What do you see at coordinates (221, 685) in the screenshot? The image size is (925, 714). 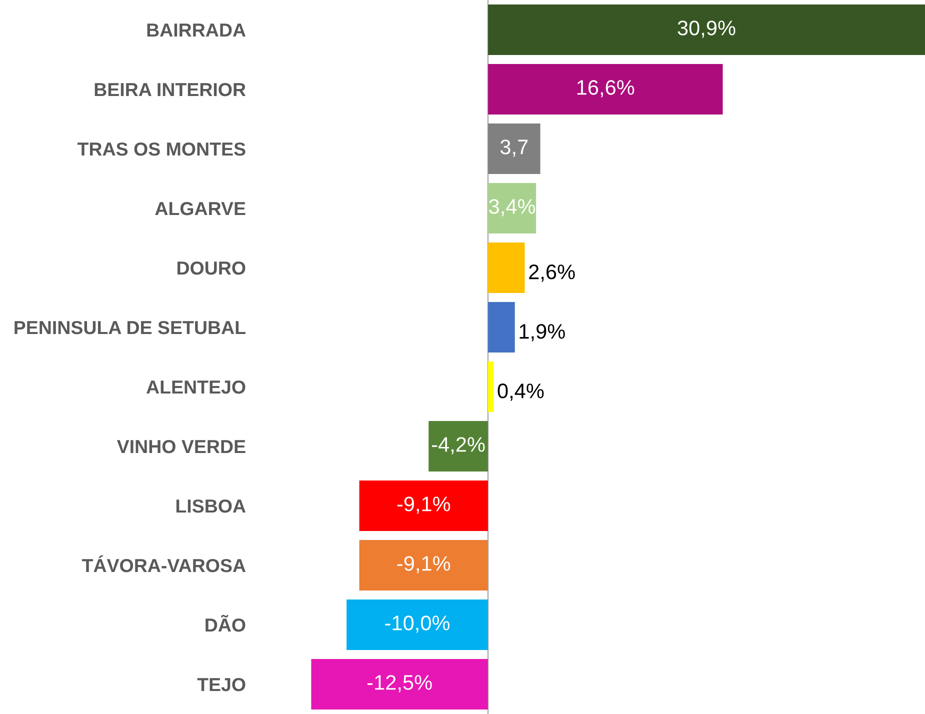 I see `y-tick-label: TEJO` at bounding box center [221, 685].